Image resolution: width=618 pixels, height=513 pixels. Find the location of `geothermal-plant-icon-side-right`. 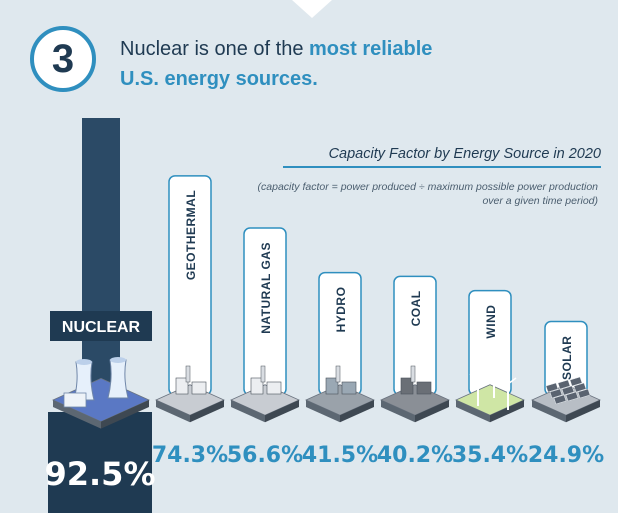

geothermal-plant-icon-side-right is located at coordinates (207, 411).